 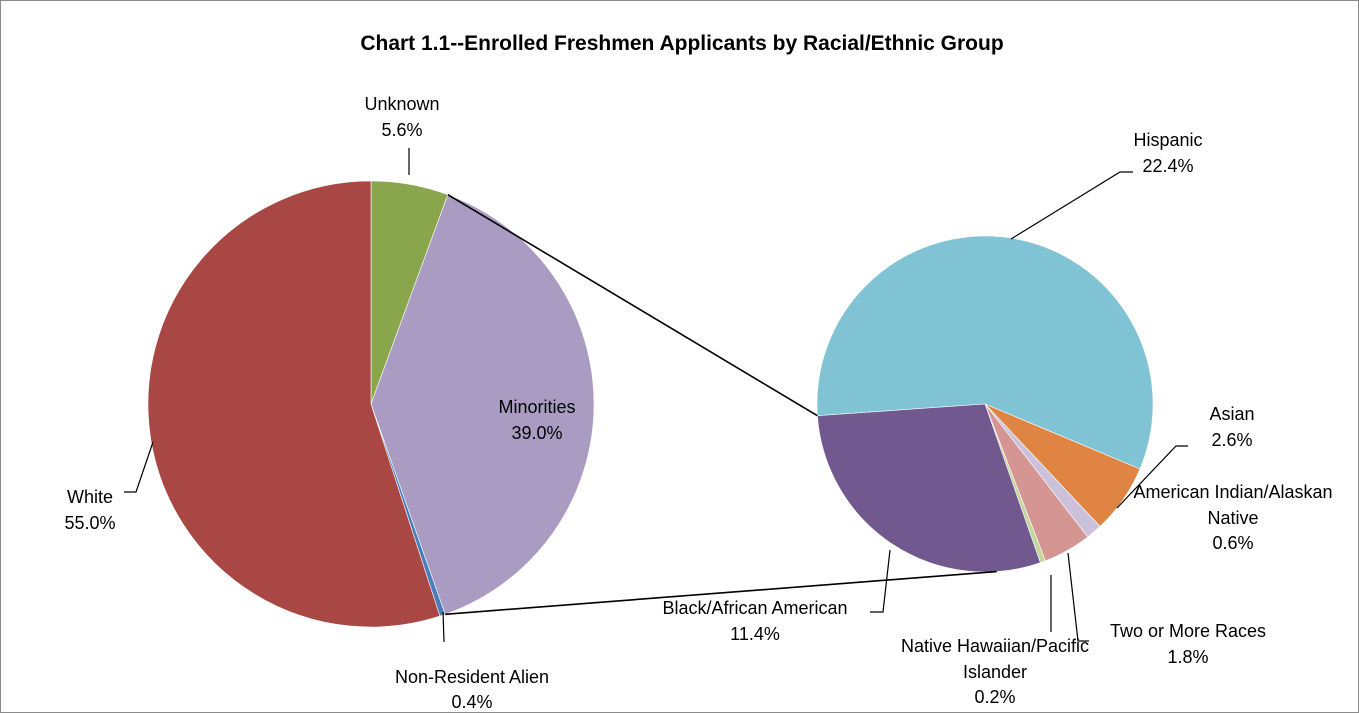 What do you see at coordinates (1188, 644) in the screenshot?
I see `label-two-or-more: Two or More Races 1.8%` at bounding box center [1188, 644].